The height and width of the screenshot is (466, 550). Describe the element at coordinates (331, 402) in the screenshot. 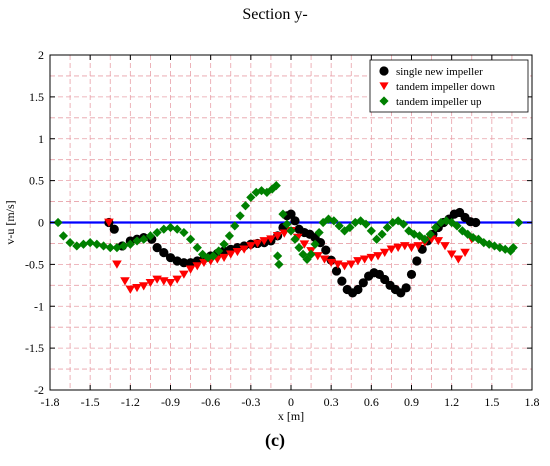

I see `x-tick-label: 0.3` at that location.